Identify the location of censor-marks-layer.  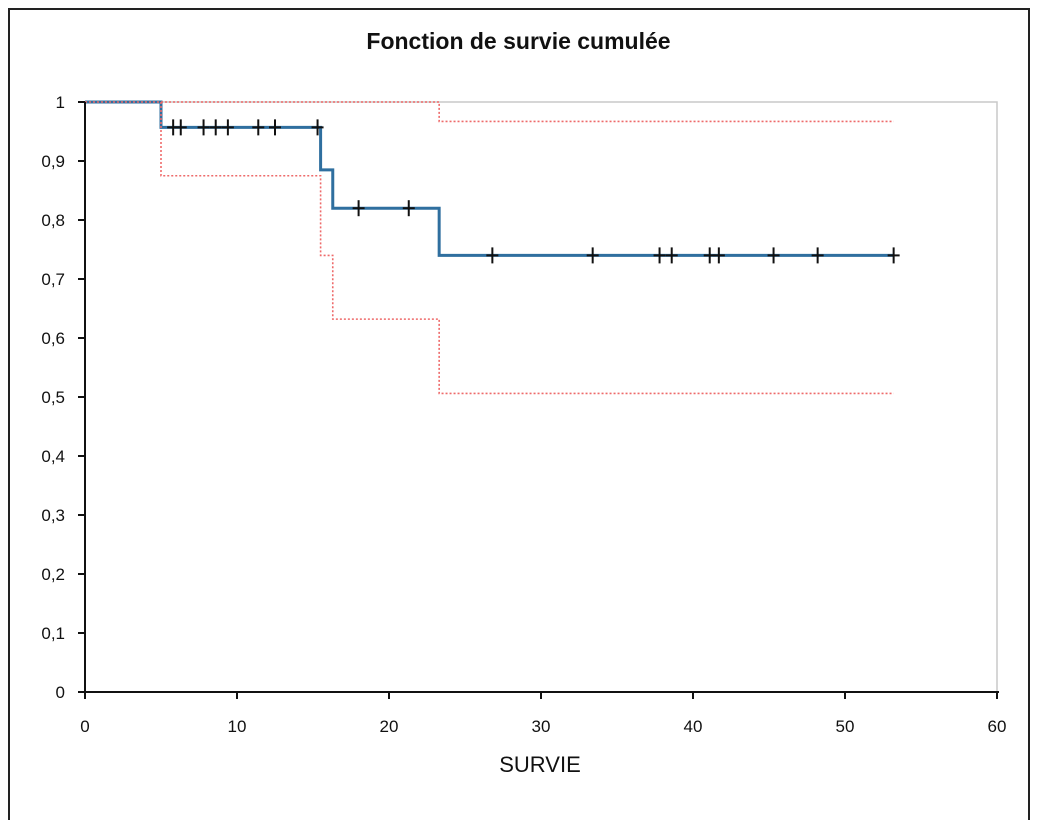
(533, 191).